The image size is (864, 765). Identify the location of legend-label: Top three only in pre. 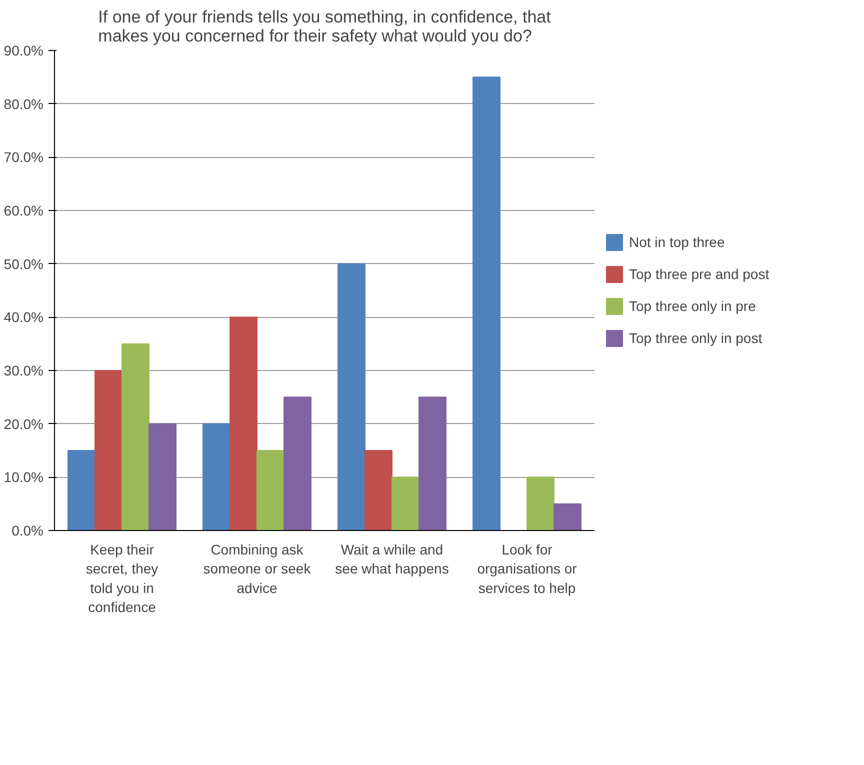
(692, 306).